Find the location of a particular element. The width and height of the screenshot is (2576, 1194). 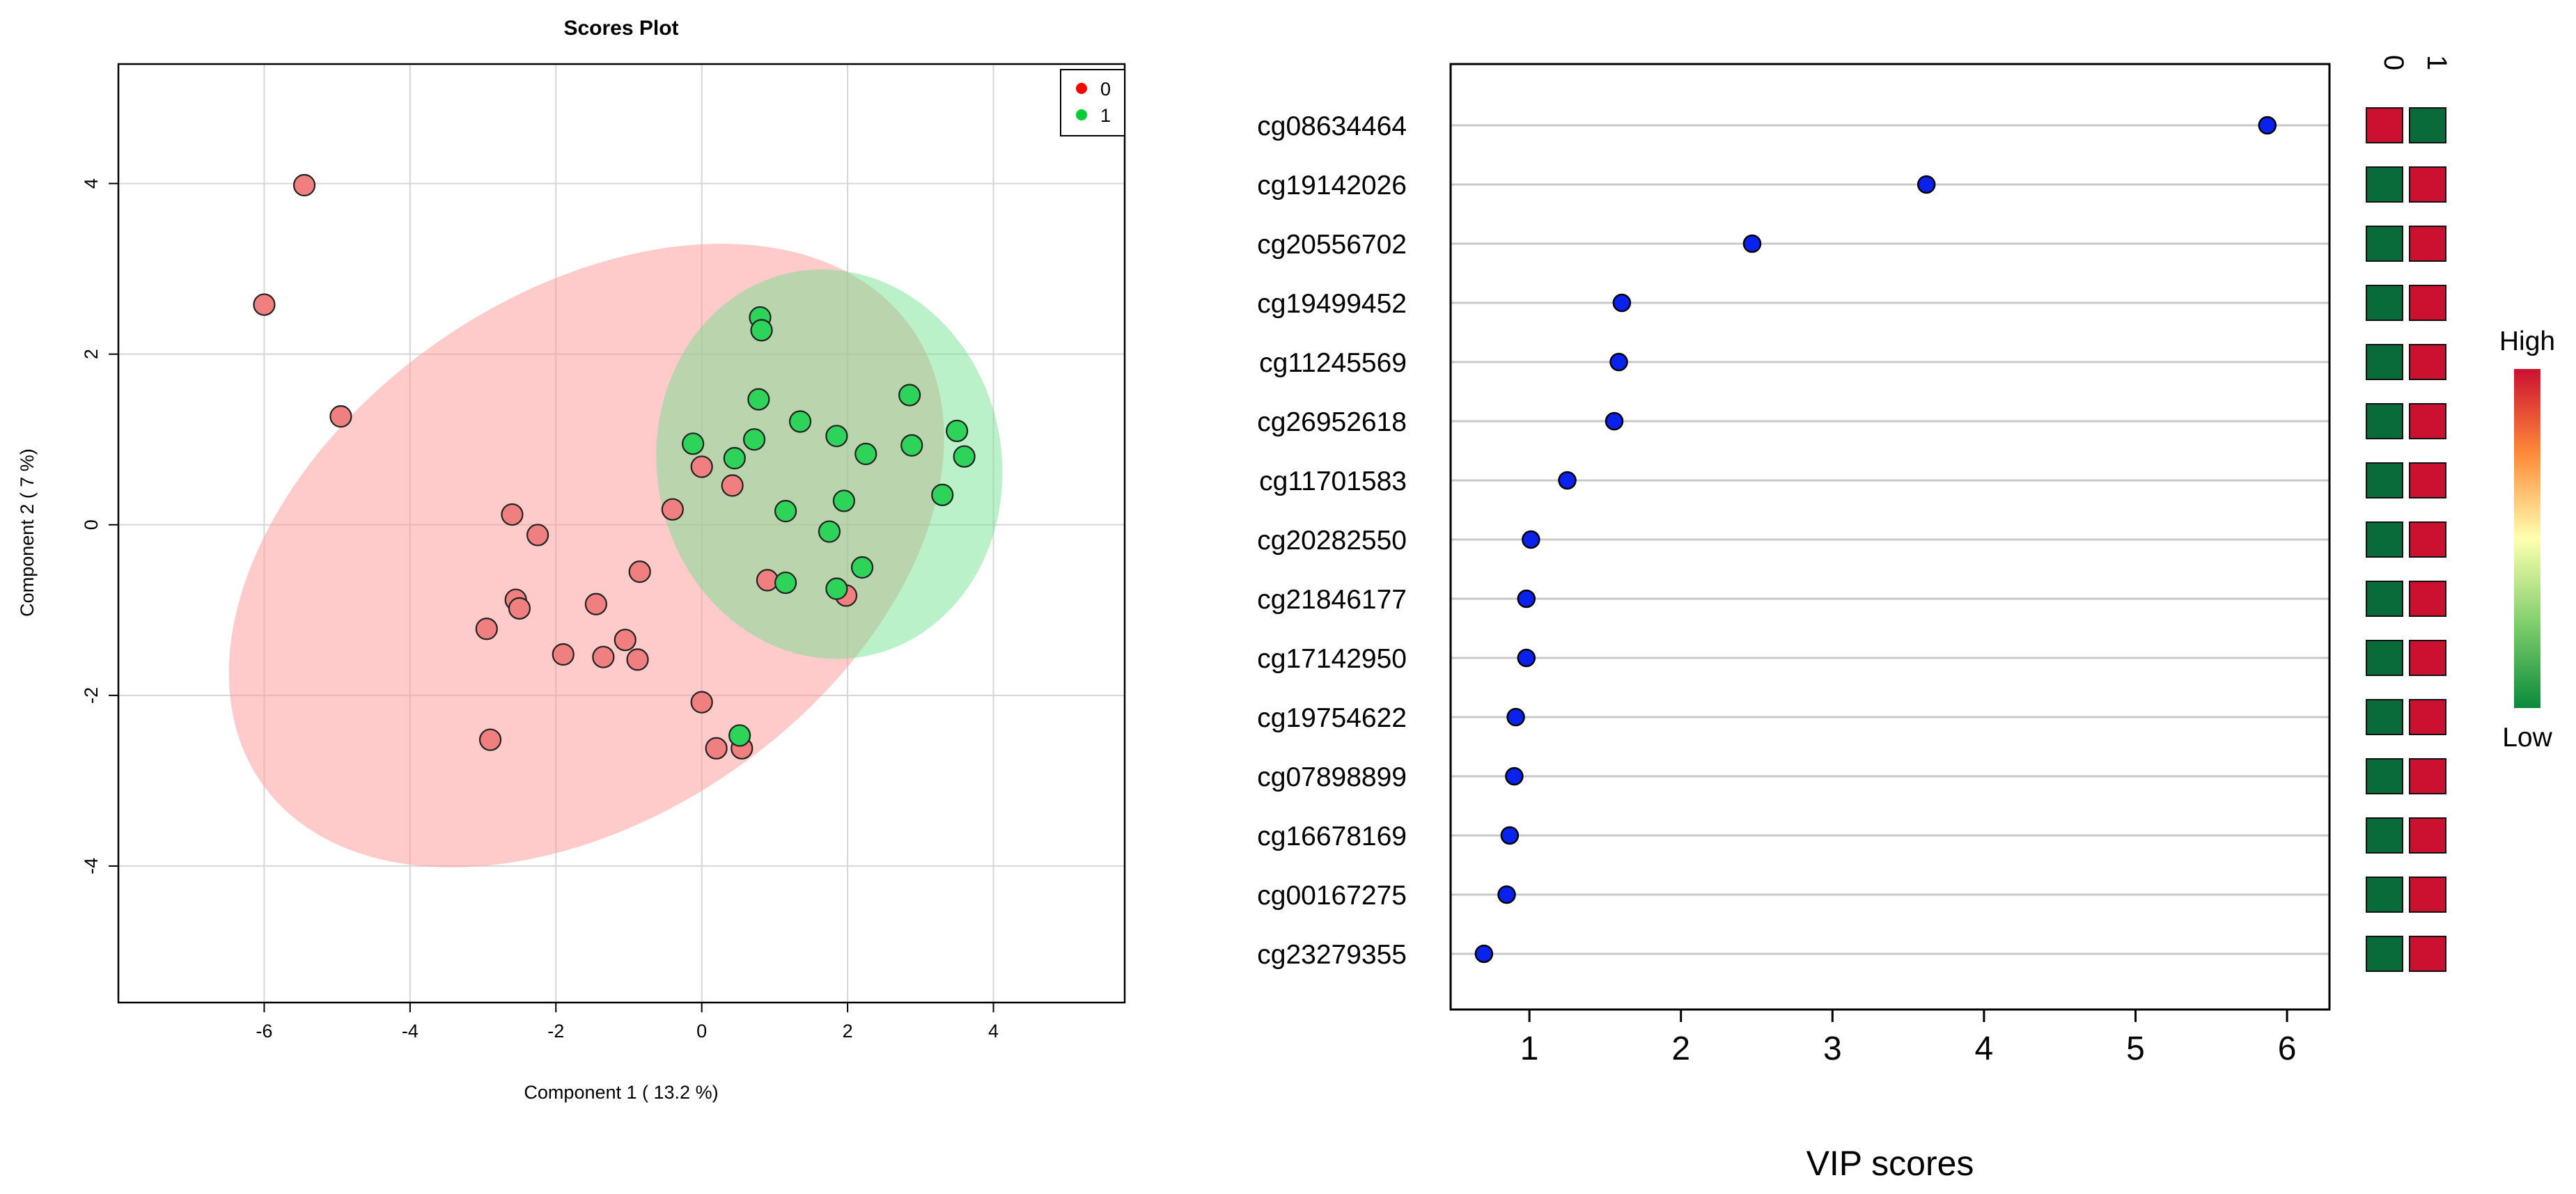

vip-x-tick-label: 5 is located at coordinates (2135, 1048).